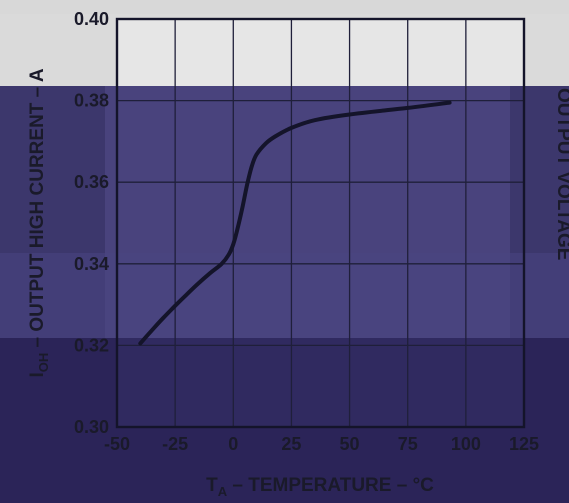  What do you see at coordinates (37, 374) in the screenshot?
I see `y-axis-title-main: I` at bounding box center [37, 374].